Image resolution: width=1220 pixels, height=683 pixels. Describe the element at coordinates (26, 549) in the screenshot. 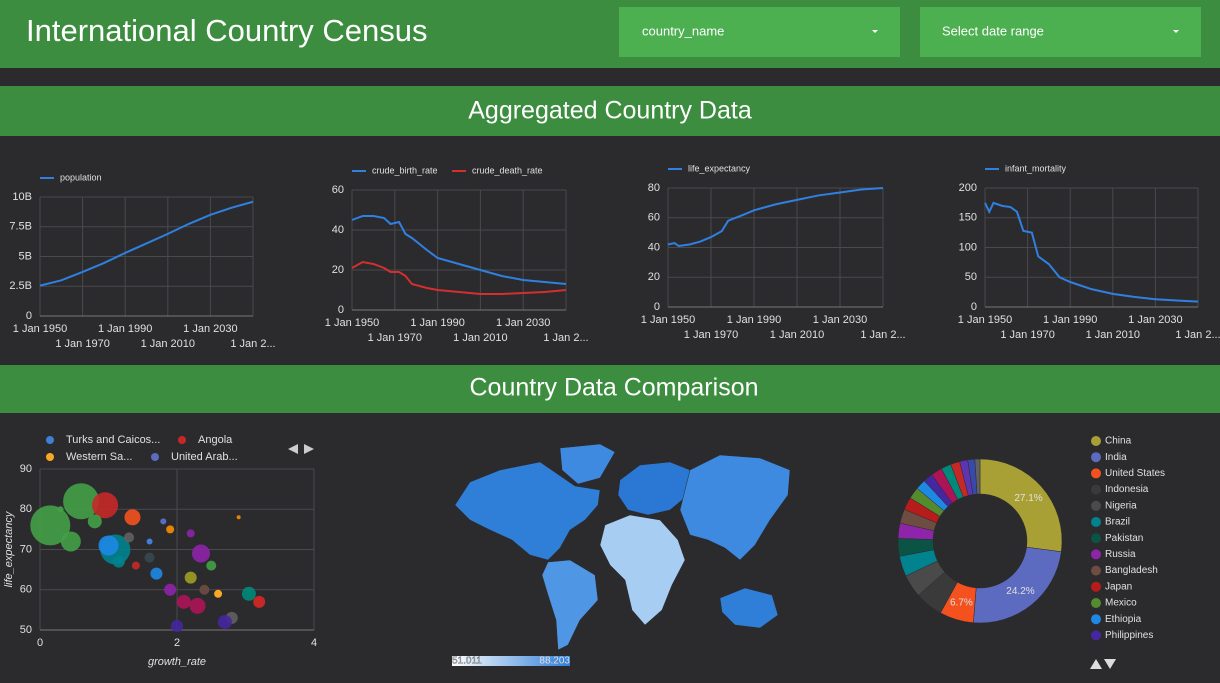

I see `y-tick-label: 70` at that location.